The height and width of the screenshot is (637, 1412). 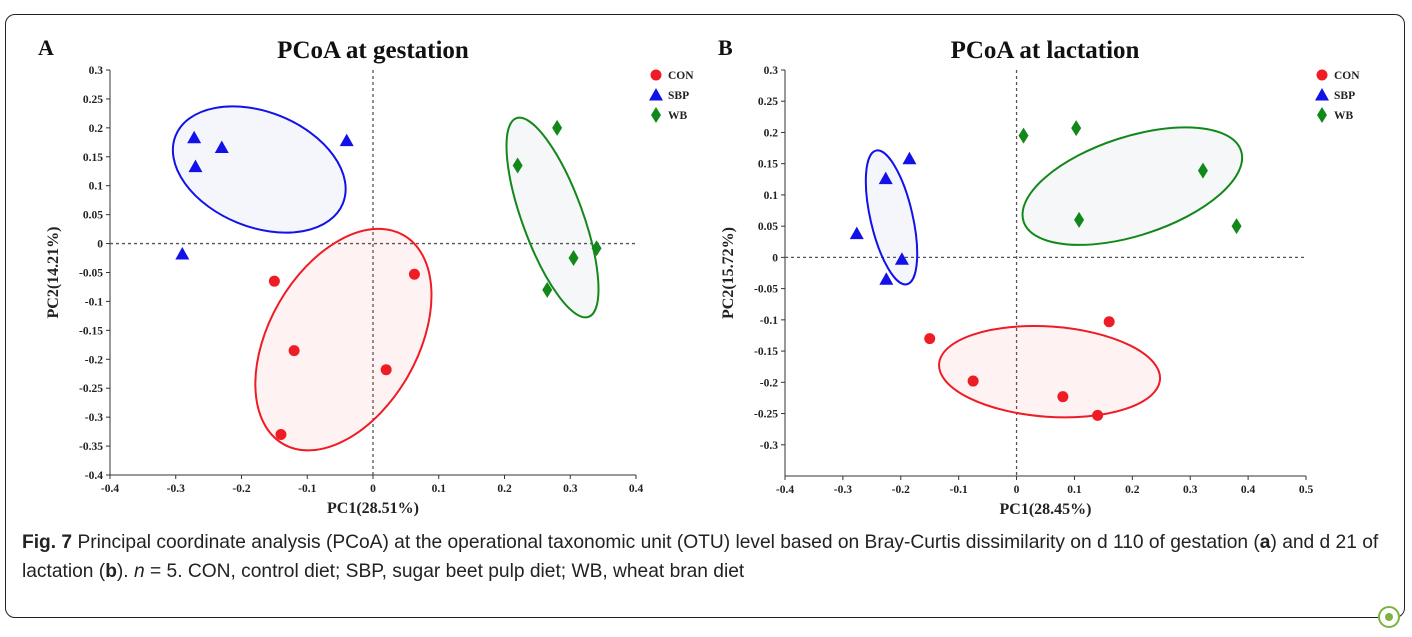 I want to click on panel-b-y-tick-label: -0.25, so click(x=766, y=415).